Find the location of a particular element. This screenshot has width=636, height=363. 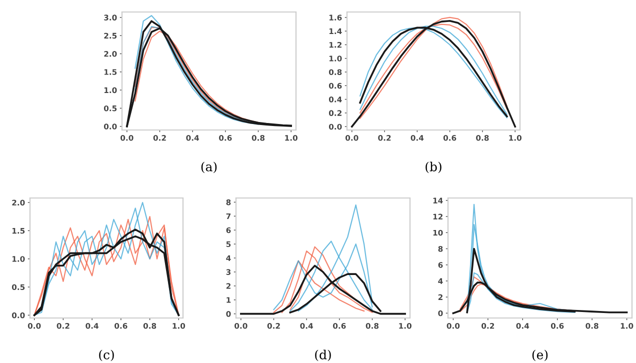

x-axis-title: (b) is located at coordinates (434, 168).